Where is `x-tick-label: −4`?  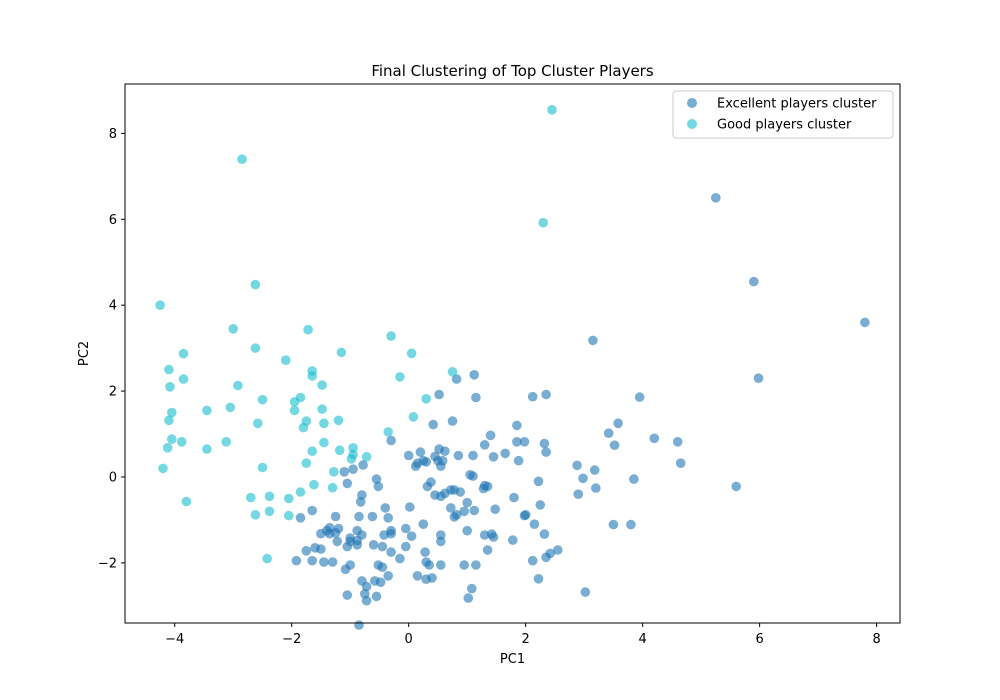 x-tick-label: −4 is located at coordinates (174, 639).